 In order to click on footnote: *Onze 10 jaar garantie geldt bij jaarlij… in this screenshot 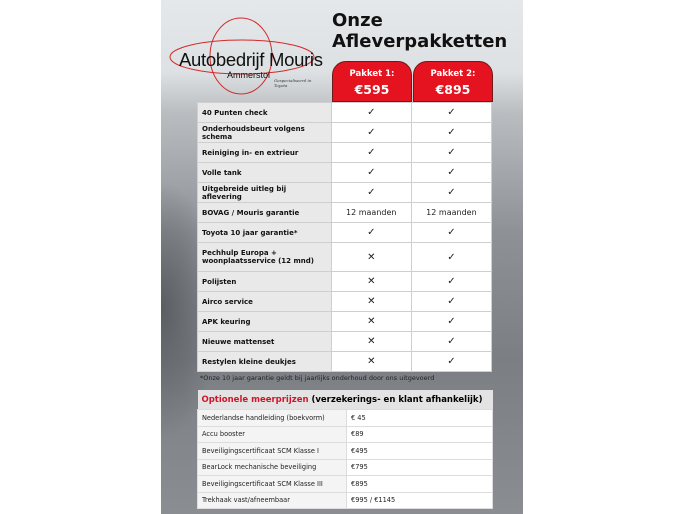, I will do `click(317, 378)`.